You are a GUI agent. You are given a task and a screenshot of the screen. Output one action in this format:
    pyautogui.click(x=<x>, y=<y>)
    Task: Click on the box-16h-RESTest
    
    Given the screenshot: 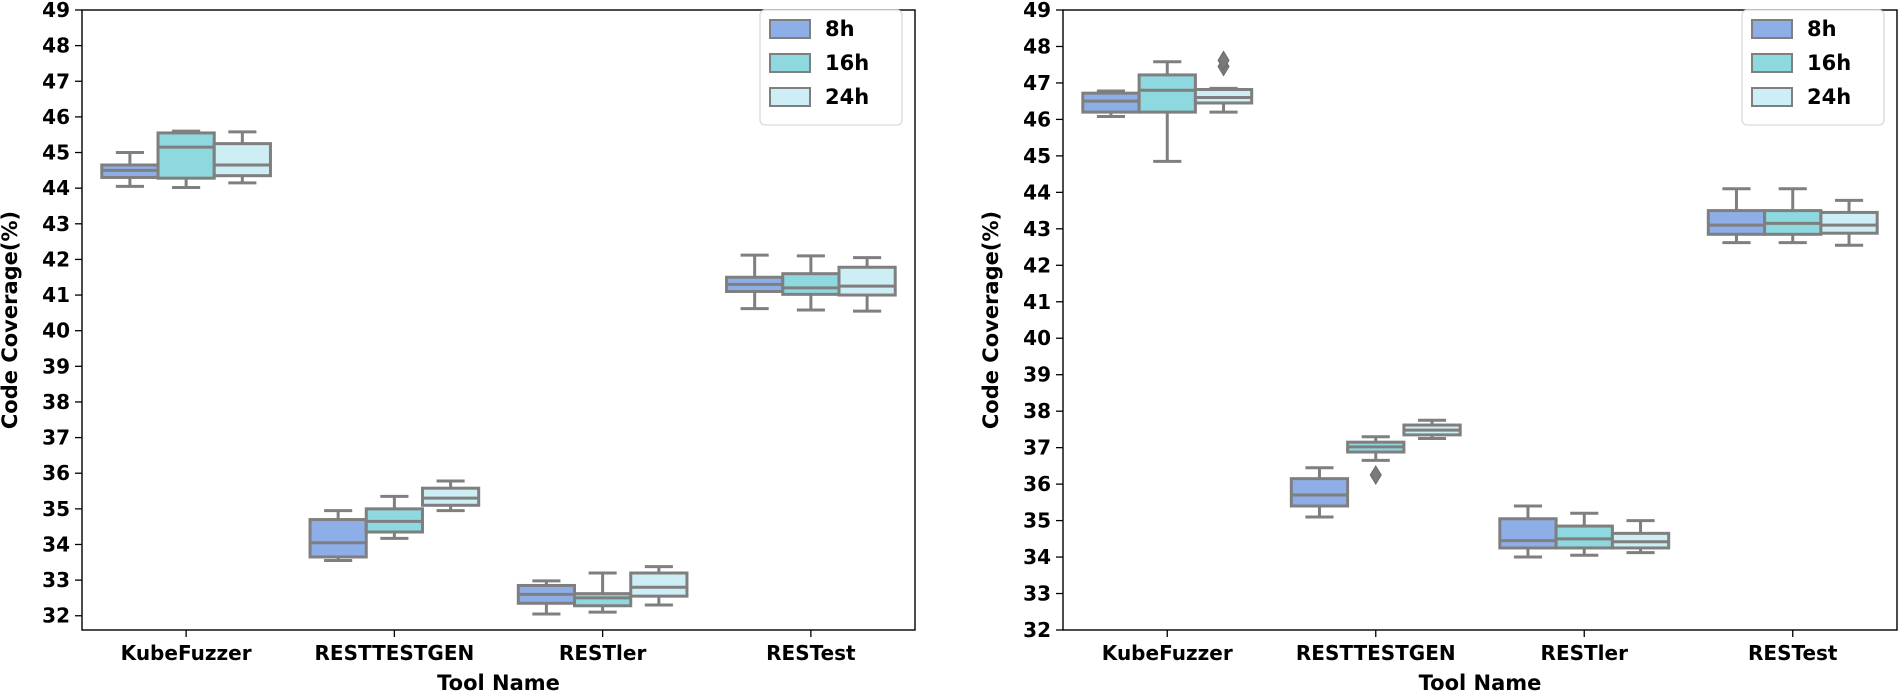 What is the action you would take?
    pyautogui.click(x=1793, y=216)
    